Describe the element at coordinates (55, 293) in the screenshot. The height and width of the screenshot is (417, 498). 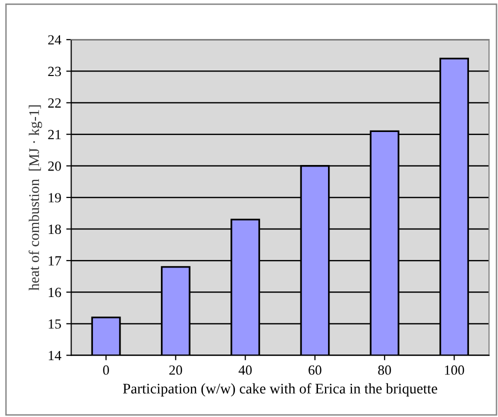
I see `y-tick-label: 16` at that location.